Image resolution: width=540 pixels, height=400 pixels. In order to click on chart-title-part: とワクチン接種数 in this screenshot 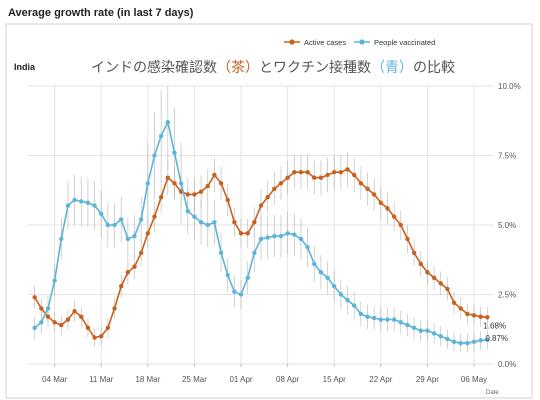, I will do `click(315, 67)`.